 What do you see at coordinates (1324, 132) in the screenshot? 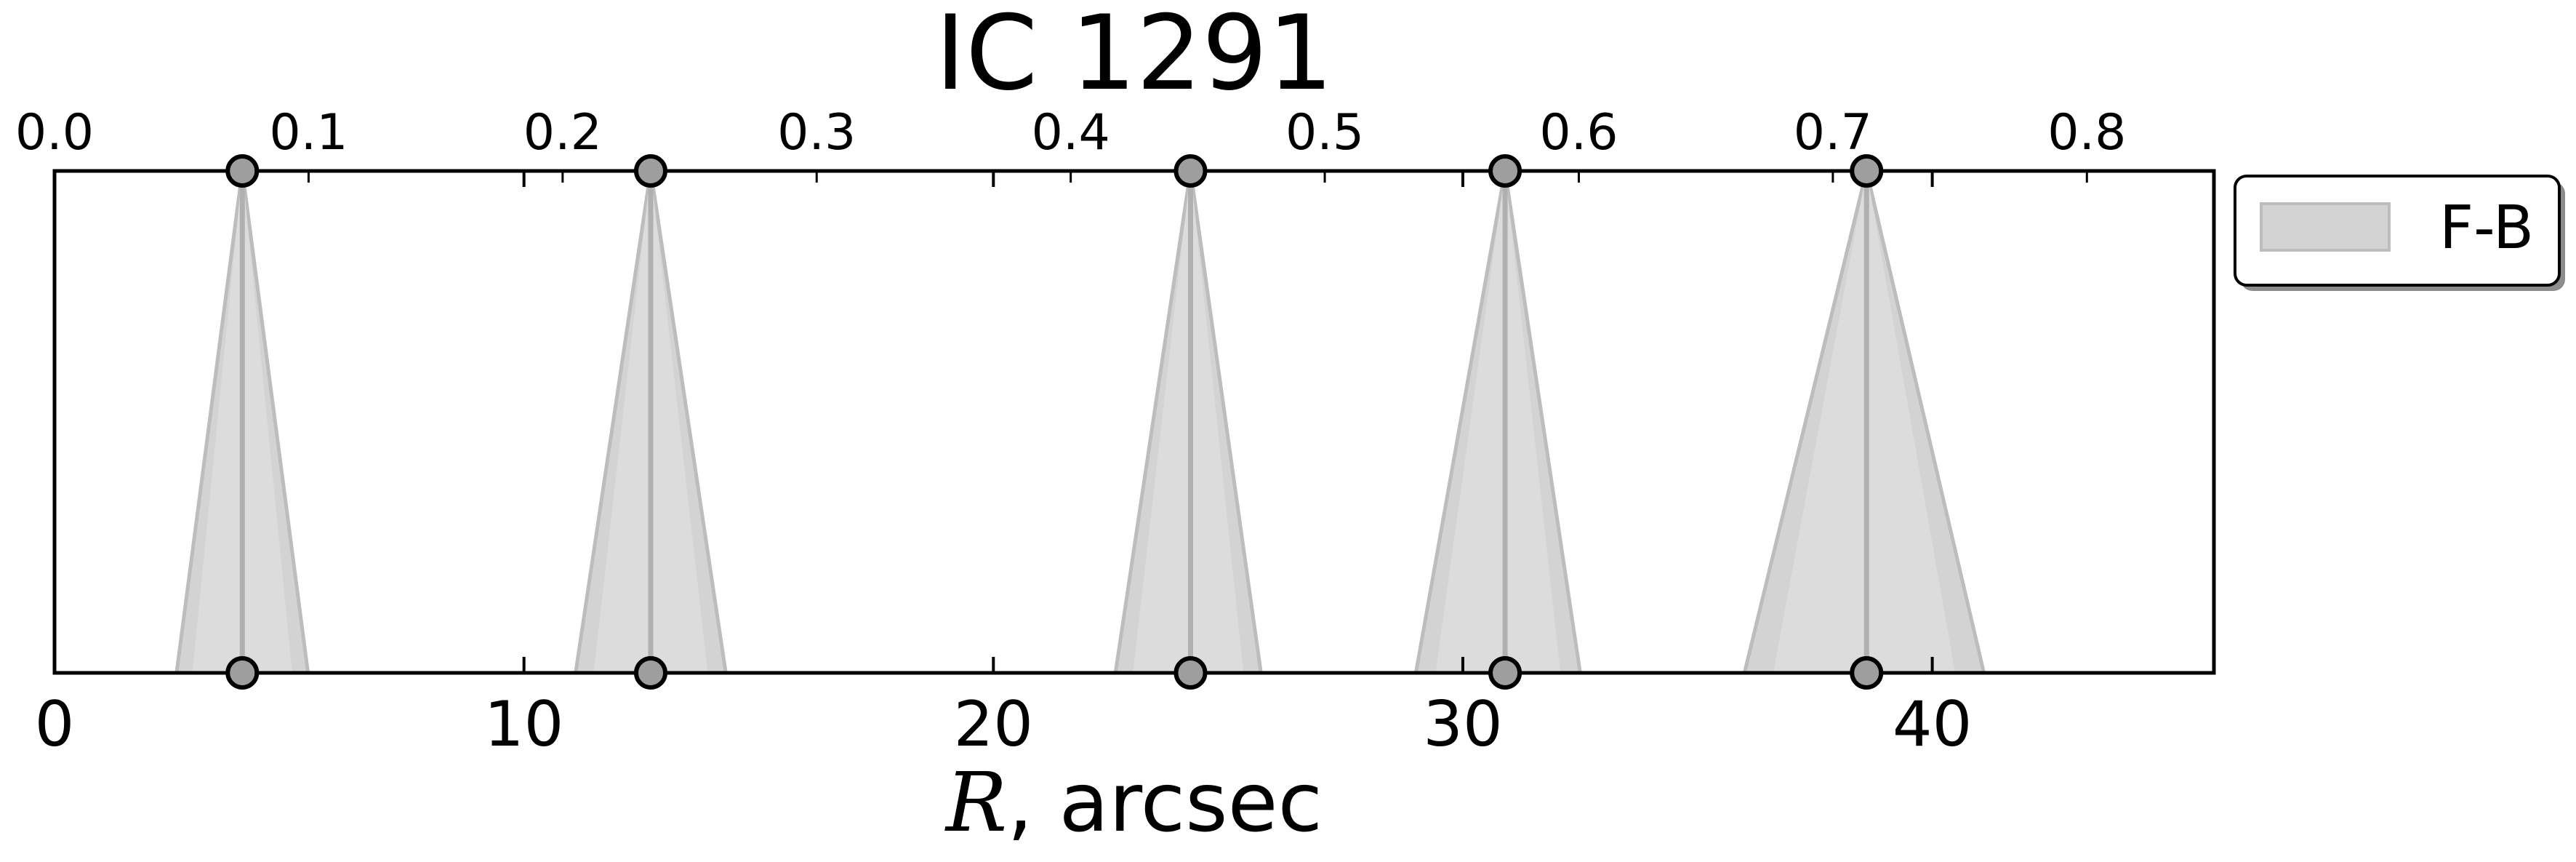
I see `top-tick-label-5: 0.5` at bounding box center [1324, 132].